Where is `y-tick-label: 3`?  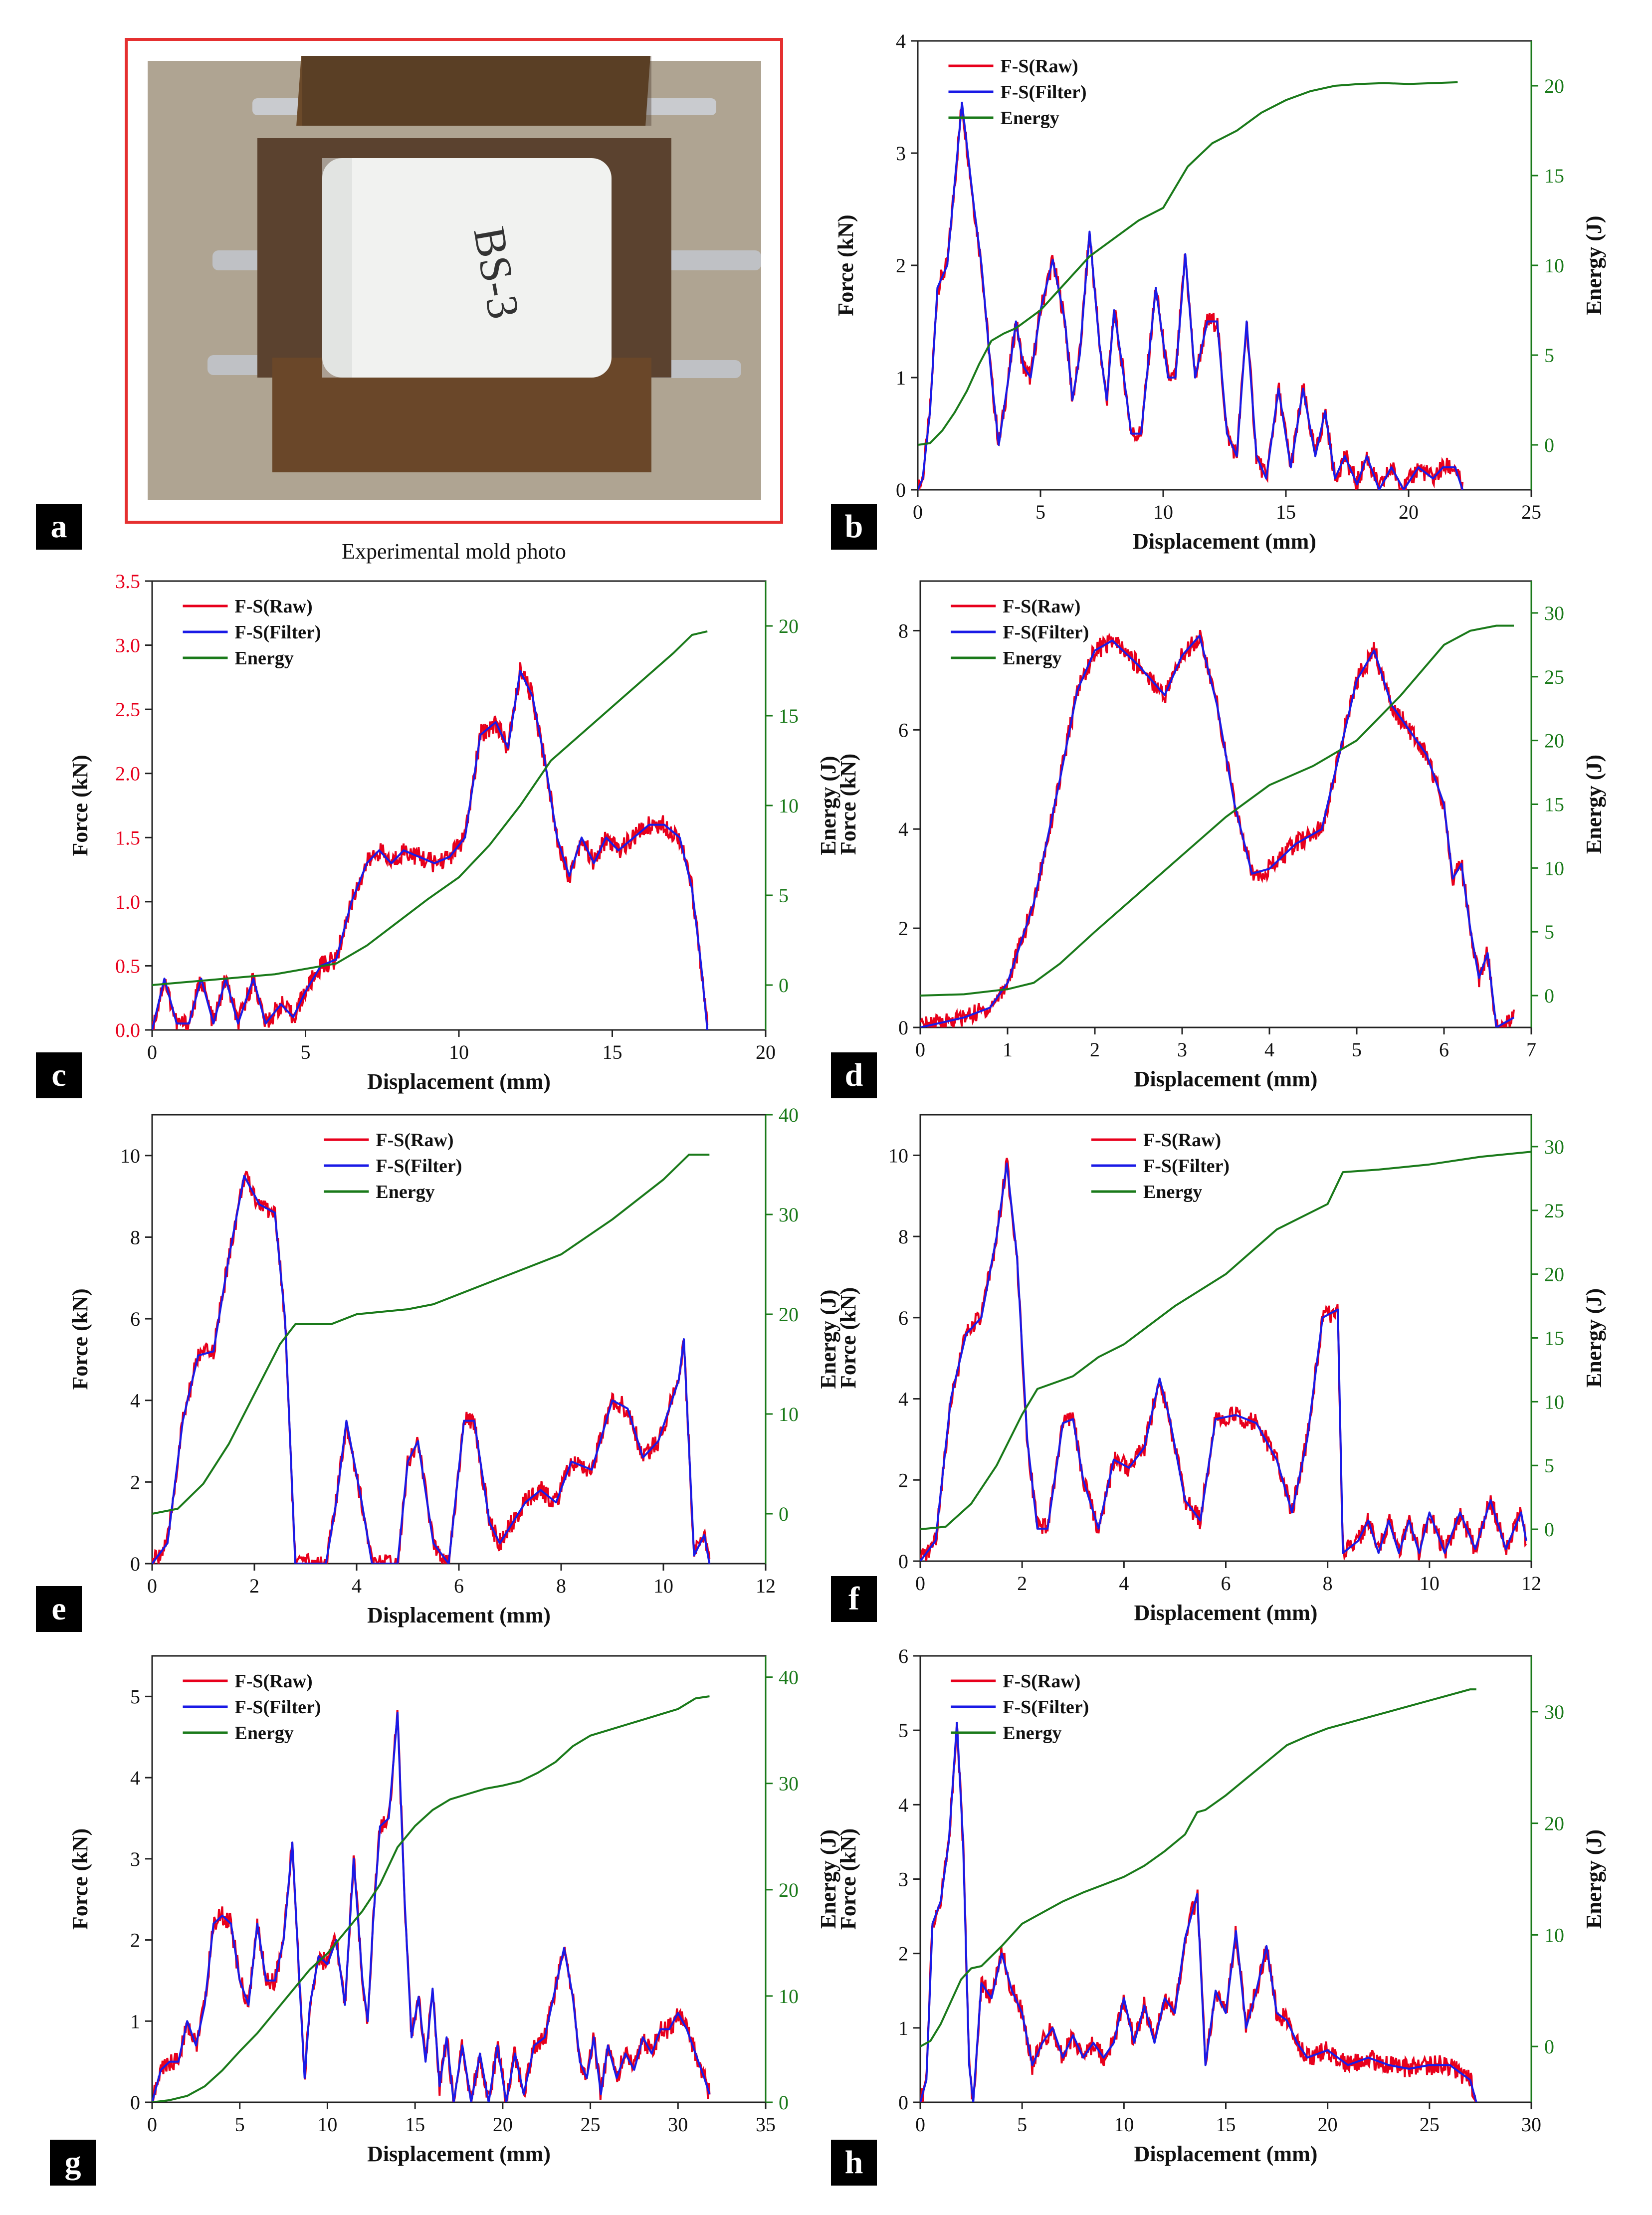 y-tick-label: 3 is located at coordinates (901, 153).